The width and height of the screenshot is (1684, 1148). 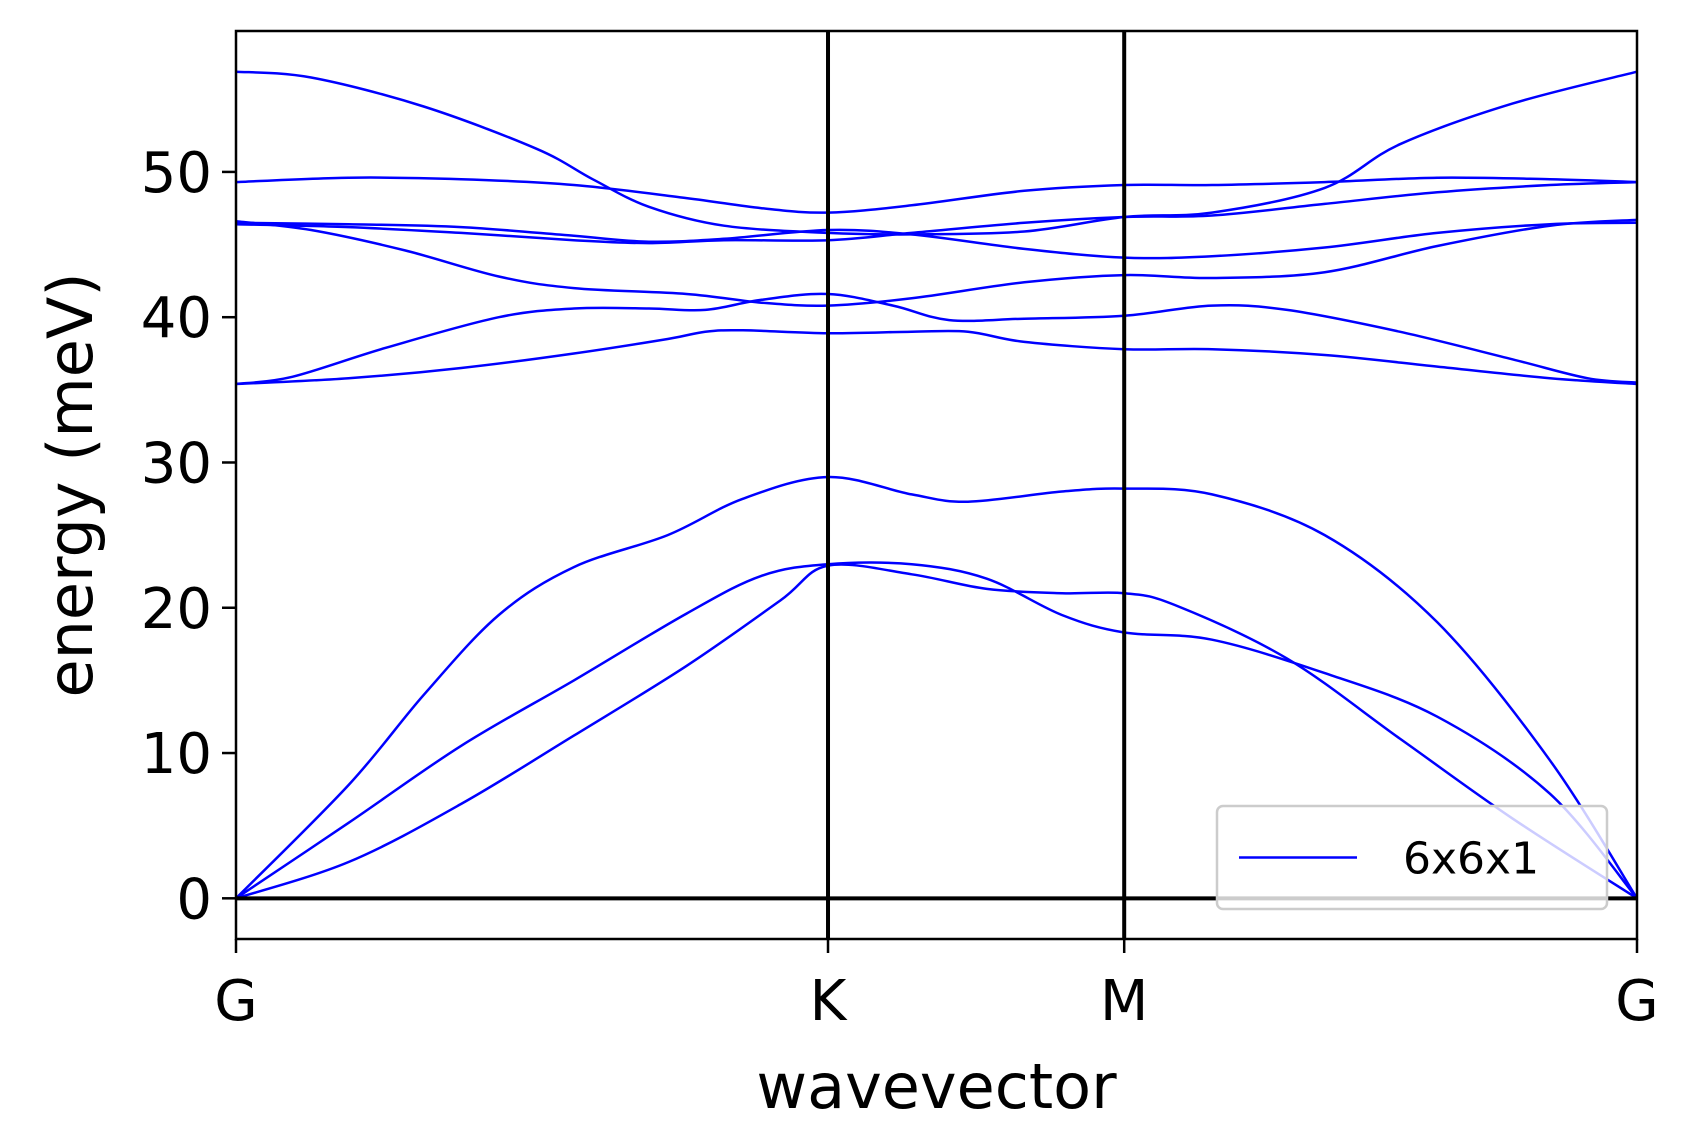 I want to click on y-tick-label: 10, so click(x=176, y=754).